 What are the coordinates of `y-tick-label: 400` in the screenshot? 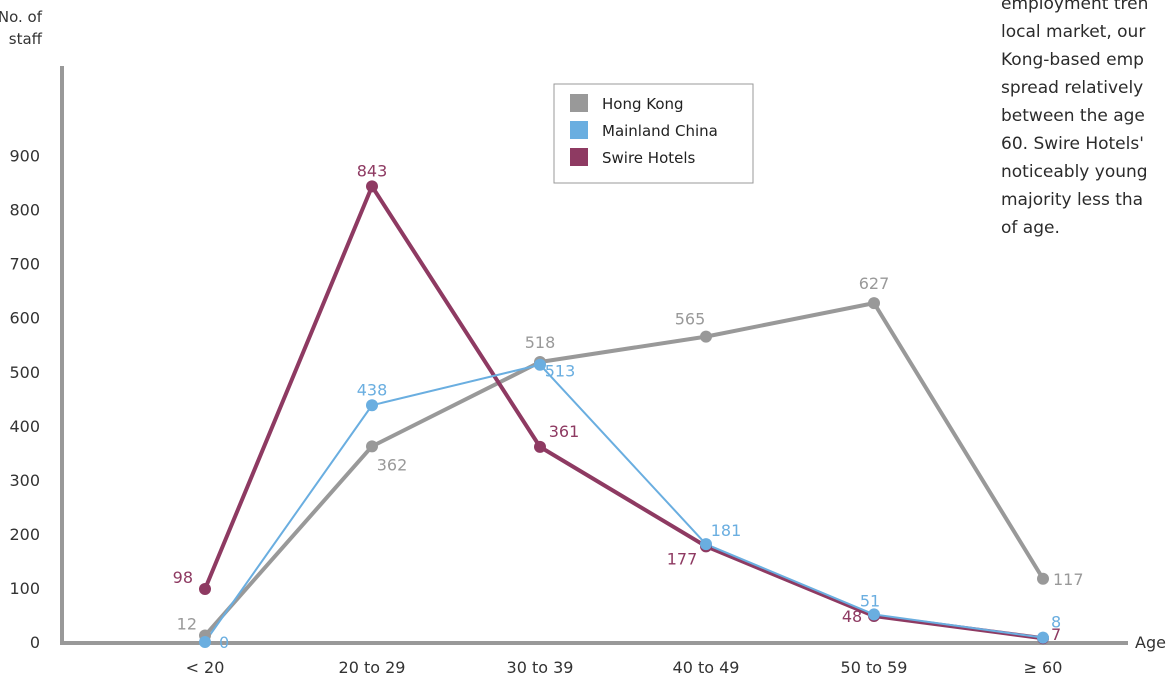 It's located at (24, 426).